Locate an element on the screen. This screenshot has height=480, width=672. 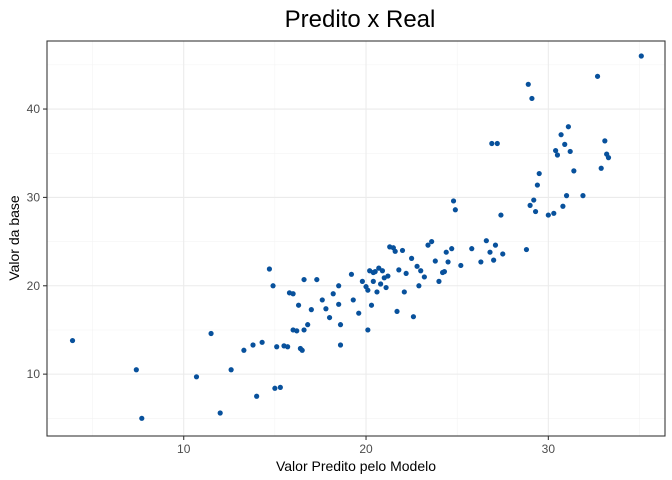
x-tick-label: 20 is located at coordinates (366, 449).